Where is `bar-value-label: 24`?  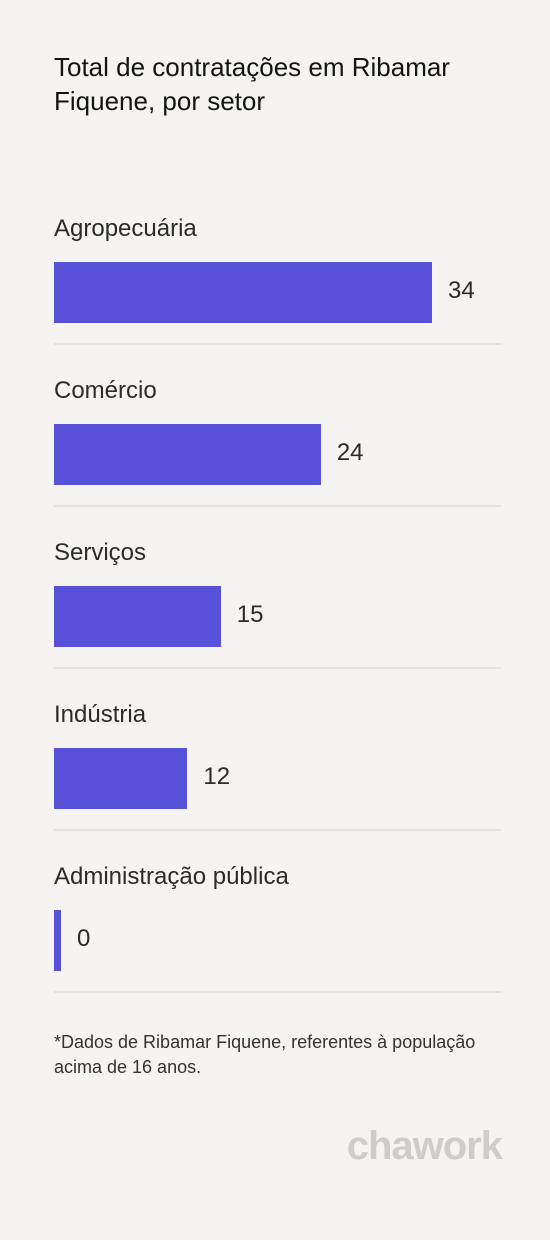
bar-value-label: 24 is located at coordinates (350, 452).